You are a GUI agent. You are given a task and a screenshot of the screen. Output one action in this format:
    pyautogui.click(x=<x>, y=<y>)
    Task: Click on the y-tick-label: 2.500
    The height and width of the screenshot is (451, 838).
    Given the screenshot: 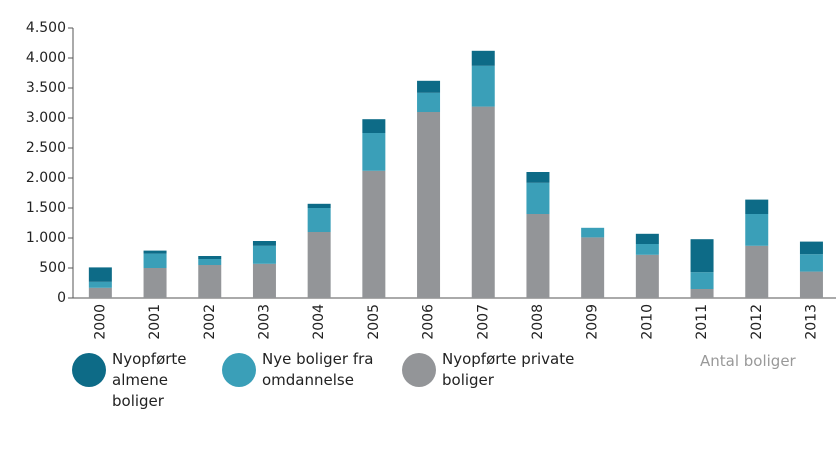 What is the action you would take?
    pyautogui.click(x=46, y=148)
    